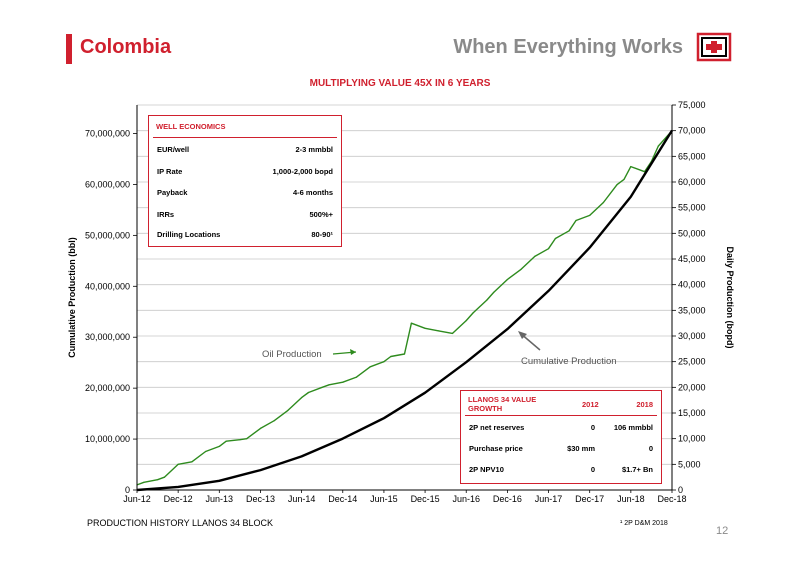  What do you see at coordinates (72, 297) in the screenshot?
I see `y-axis-title: Cumulative Production (bbl)` at bounding box center [72, 297].